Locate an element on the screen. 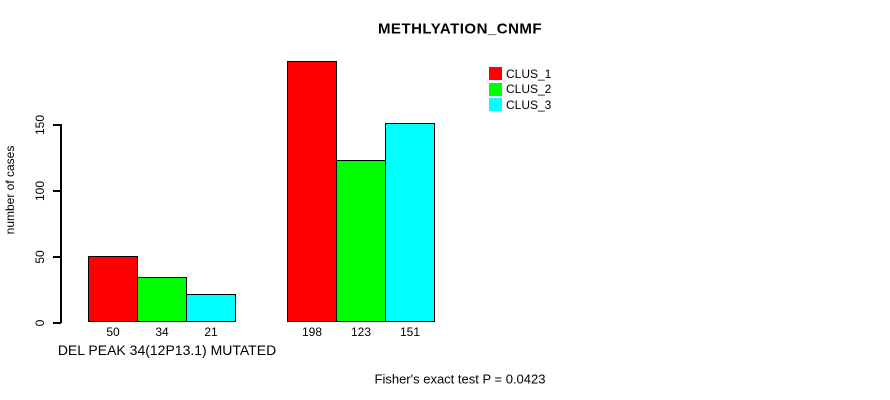 The height and width of the screenshot is (400, 890). bar-value-label: 50 is located at coordinates (113, 332).